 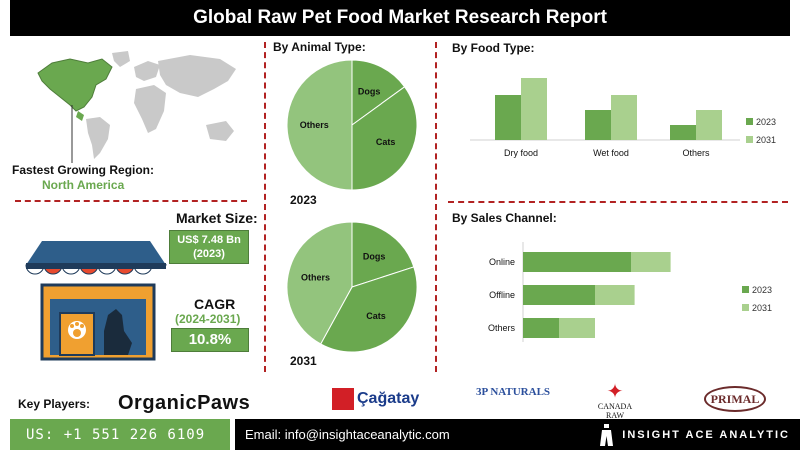 I want to click on cagatay-logo: Çağatay, so click(x=375, y=399).